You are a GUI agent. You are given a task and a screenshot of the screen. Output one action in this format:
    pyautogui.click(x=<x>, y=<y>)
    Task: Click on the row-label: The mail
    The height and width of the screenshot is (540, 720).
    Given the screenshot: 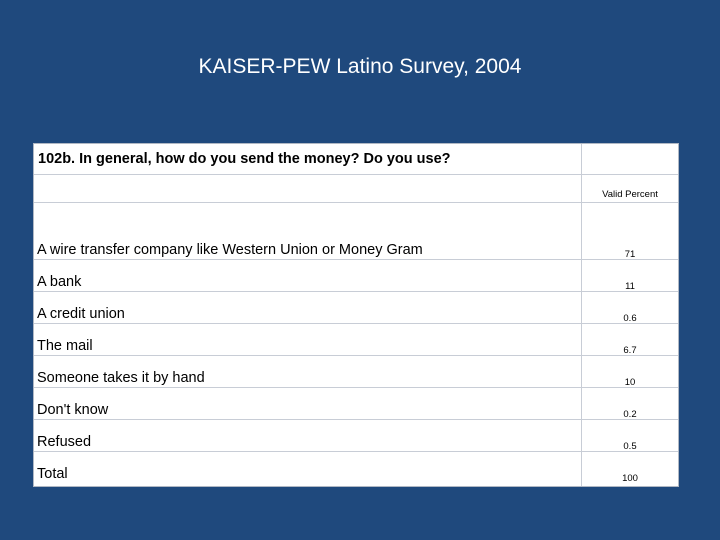 What is the action you would take?
    pyautogui.click(x=65, y=346)
    